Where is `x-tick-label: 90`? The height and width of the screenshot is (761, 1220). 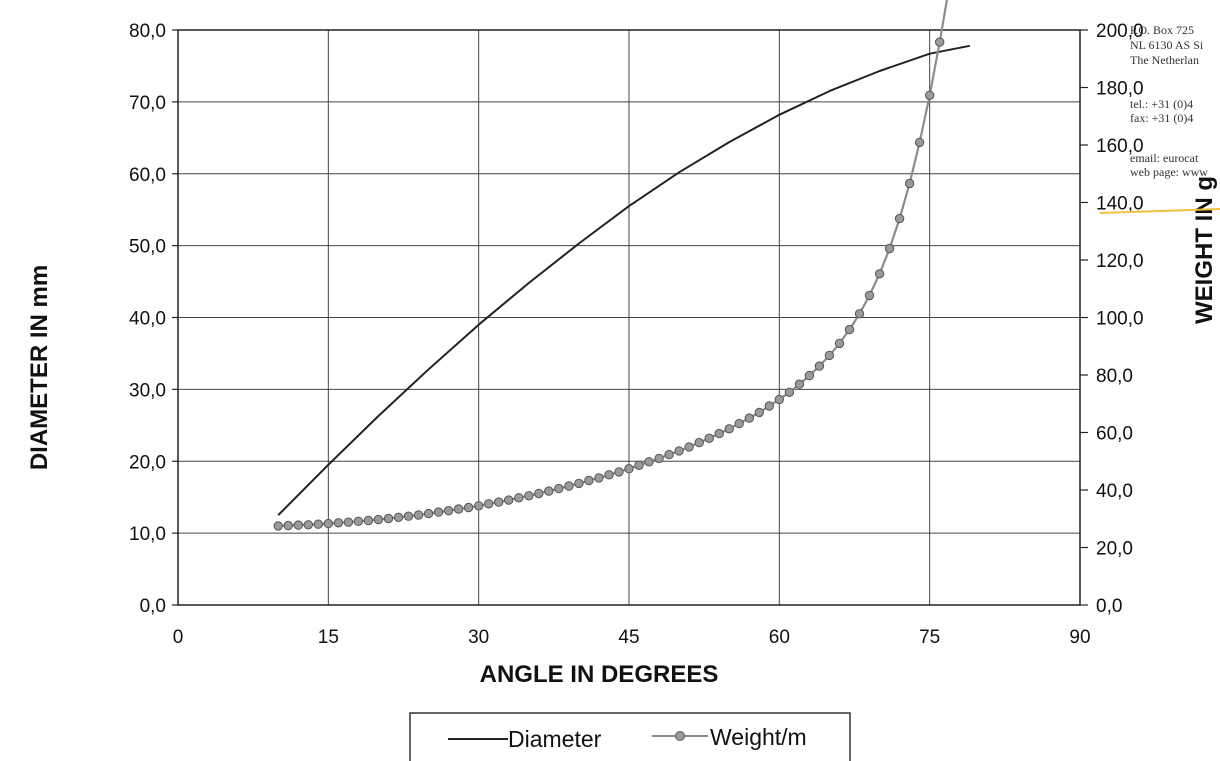
x-tick-label: 90 is located at coordinates (1079, 637).